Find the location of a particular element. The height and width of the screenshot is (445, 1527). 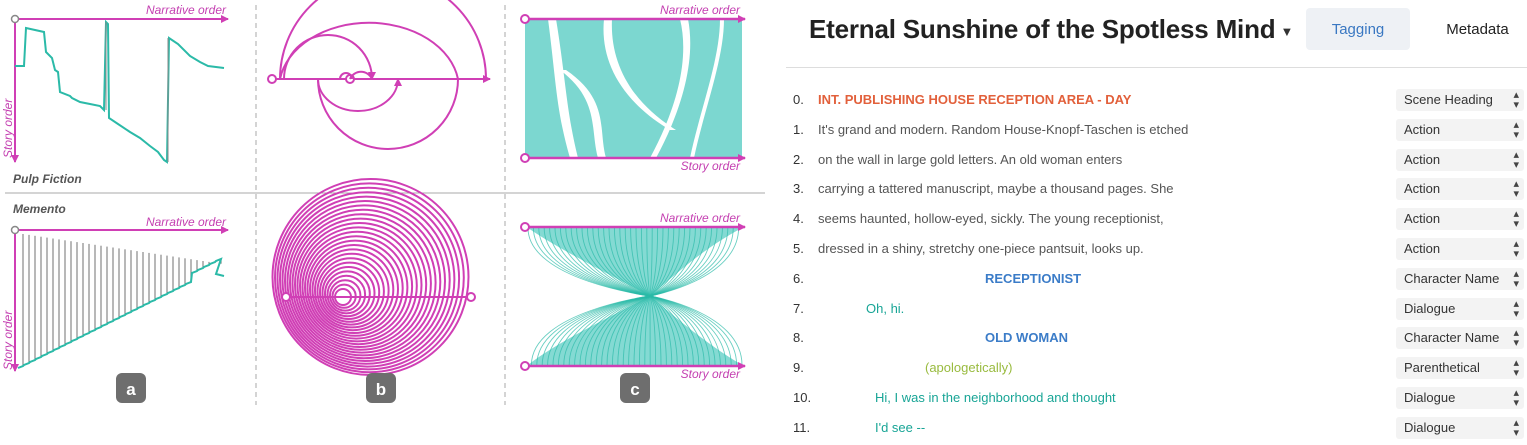

line-tag-value: Parenthetical is located at coordinates (1442, 368).